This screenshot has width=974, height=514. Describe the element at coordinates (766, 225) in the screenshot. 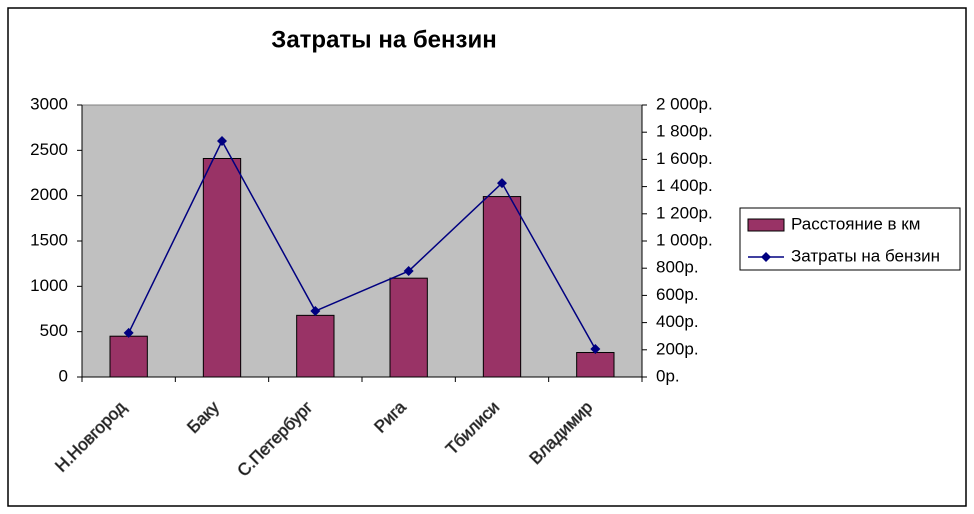

I see `legend-swatch` at that location.